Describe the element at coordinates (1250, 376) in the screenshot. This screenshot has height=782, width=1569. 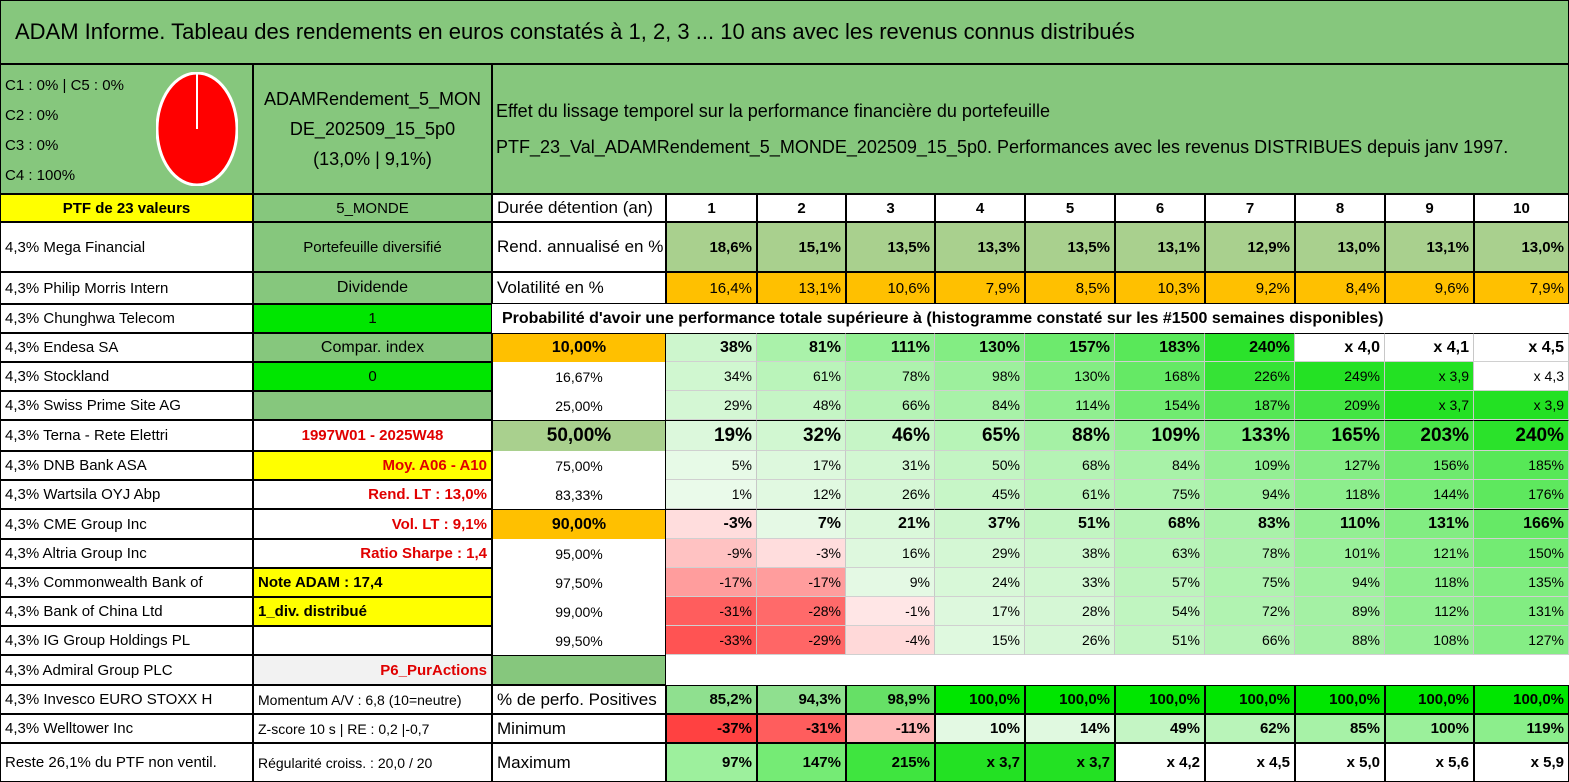
I see `probability-cell: 226%` at that location.